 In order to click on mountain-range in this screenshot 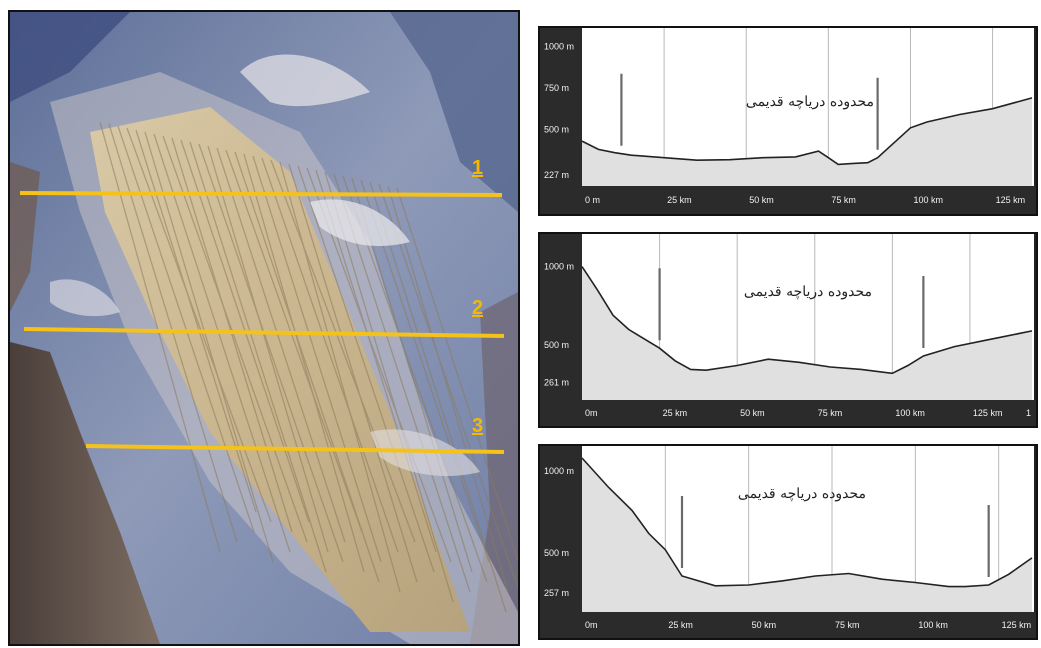, I will do `click(85, 493)`.